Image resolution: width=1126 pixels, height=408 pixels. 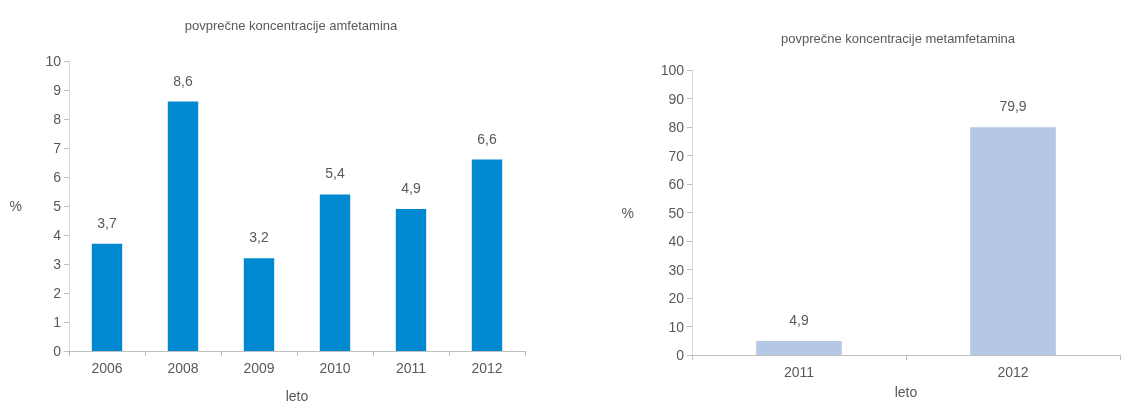 What do you see at coordinates (107, 222) in the screenshot?
I see `data-label: 3,7` at bounding box center [107, 222].